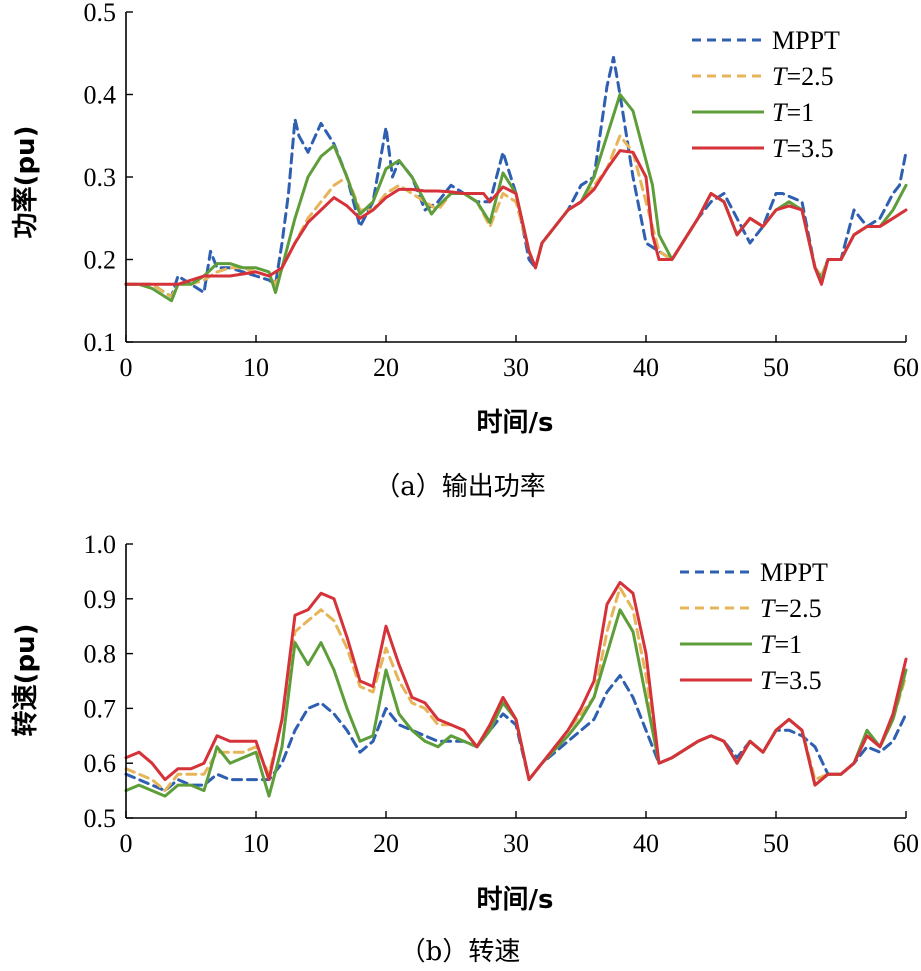 The image size is (921, 971). What do you see at coordinates (100, 654) in the screenshot?
I see `y-tick-label: 0.8` at bounding box center [100, 654].